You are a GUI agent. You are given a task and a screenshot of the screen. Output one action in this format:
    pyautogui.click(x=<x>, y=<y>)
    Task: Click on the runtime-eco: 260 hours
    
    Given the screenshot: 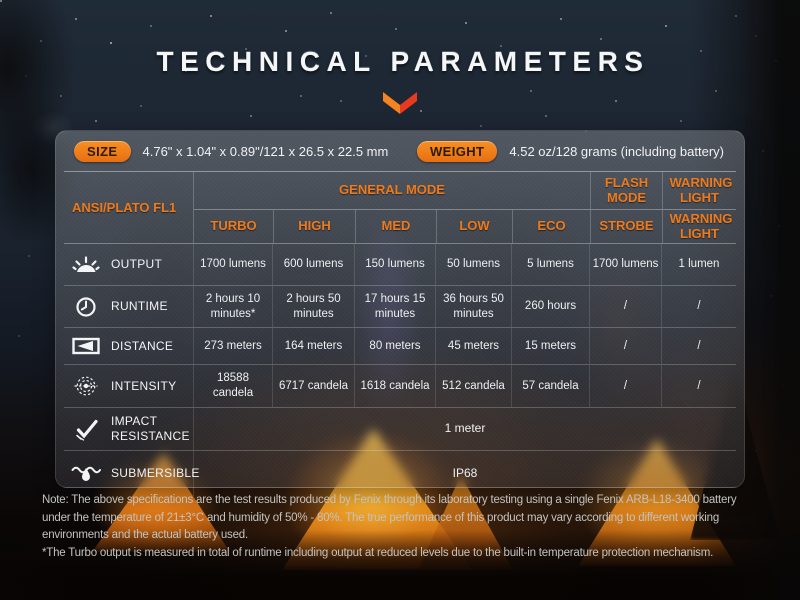 What is the action you would take?
    pyautogui.click(x=550, y=306)
    